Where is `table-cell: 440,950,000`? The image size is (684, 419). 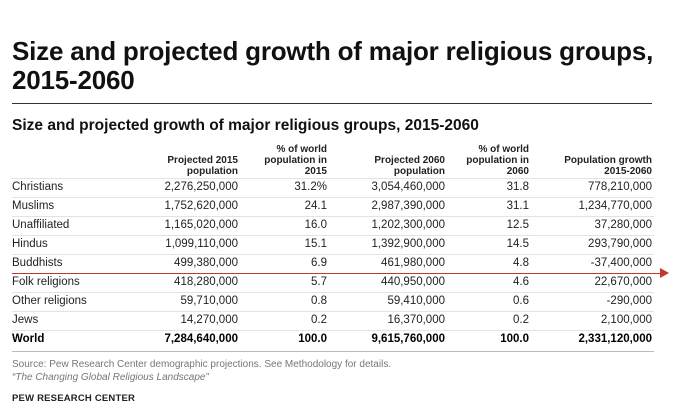 table-cell: 440,950,000 is located at coordinates (413, 282).